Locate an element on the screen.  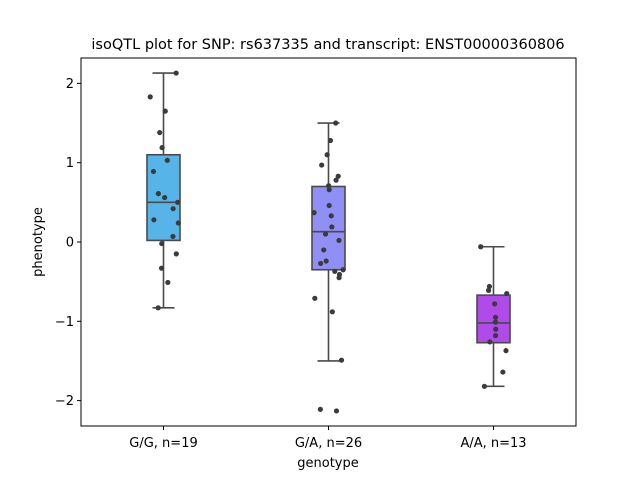
box-body is located at coordinates (328, 228).